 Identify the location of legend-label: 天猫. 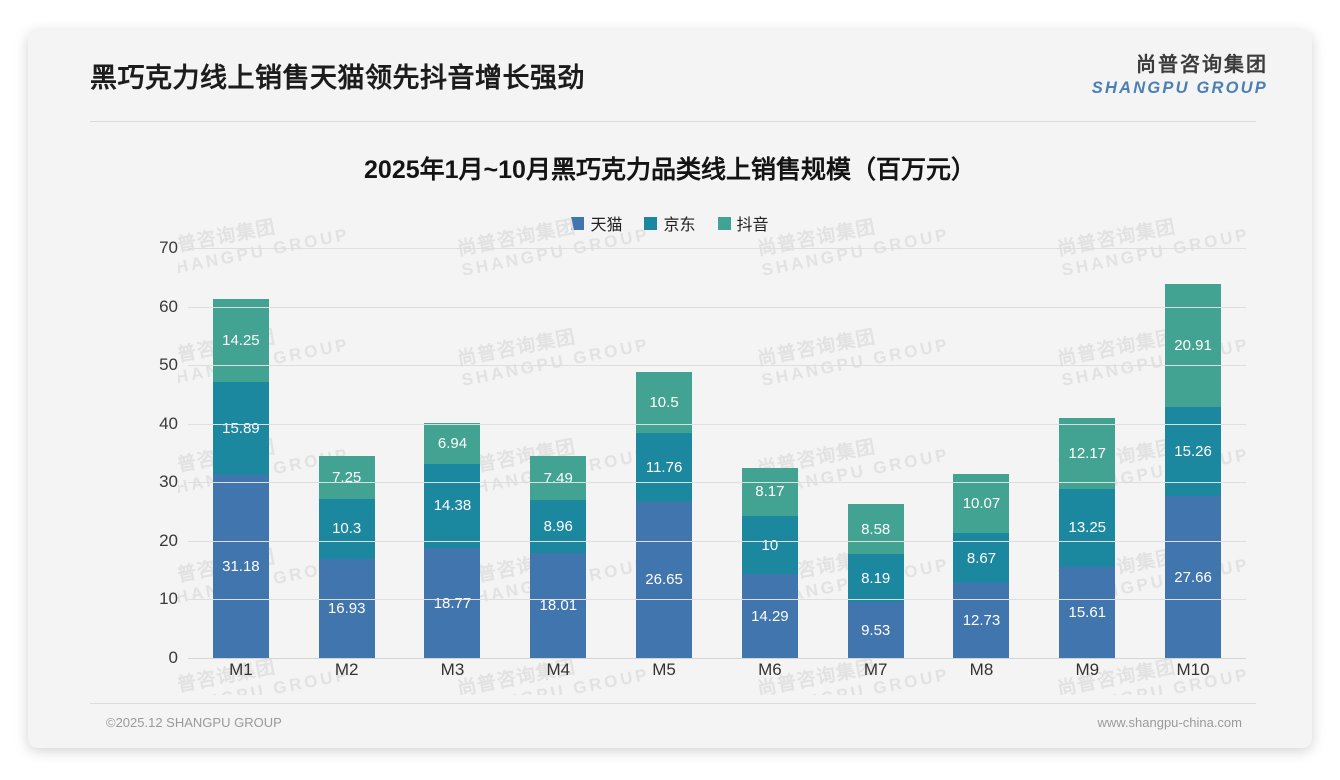
(606, 225).